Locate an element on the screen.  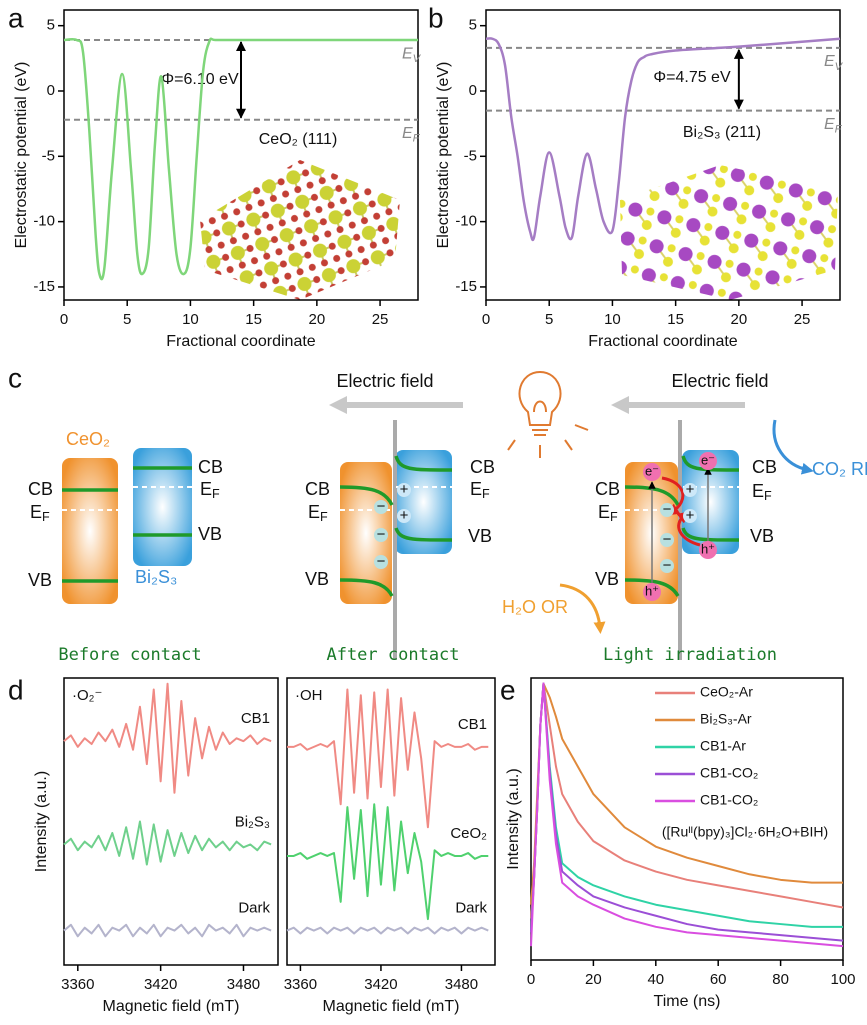
y-tick-label: -10 is located at coordinates (44, 221).